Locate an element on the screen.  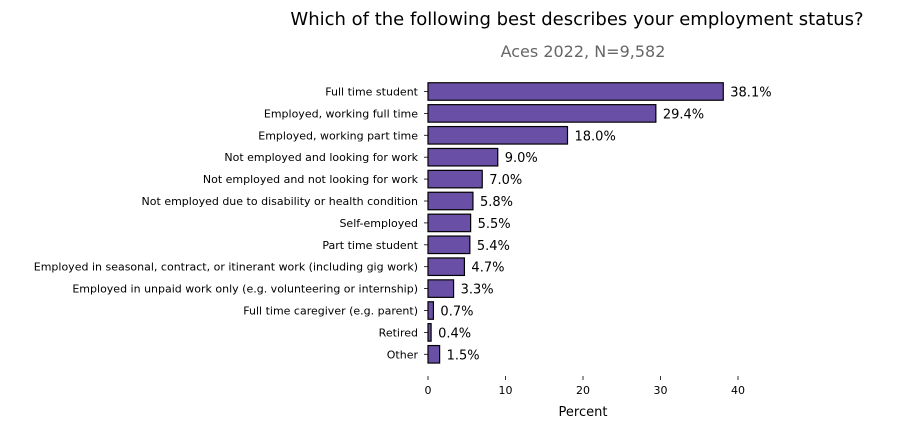
value-label: 0.7% is located at coordinates (456, 312).